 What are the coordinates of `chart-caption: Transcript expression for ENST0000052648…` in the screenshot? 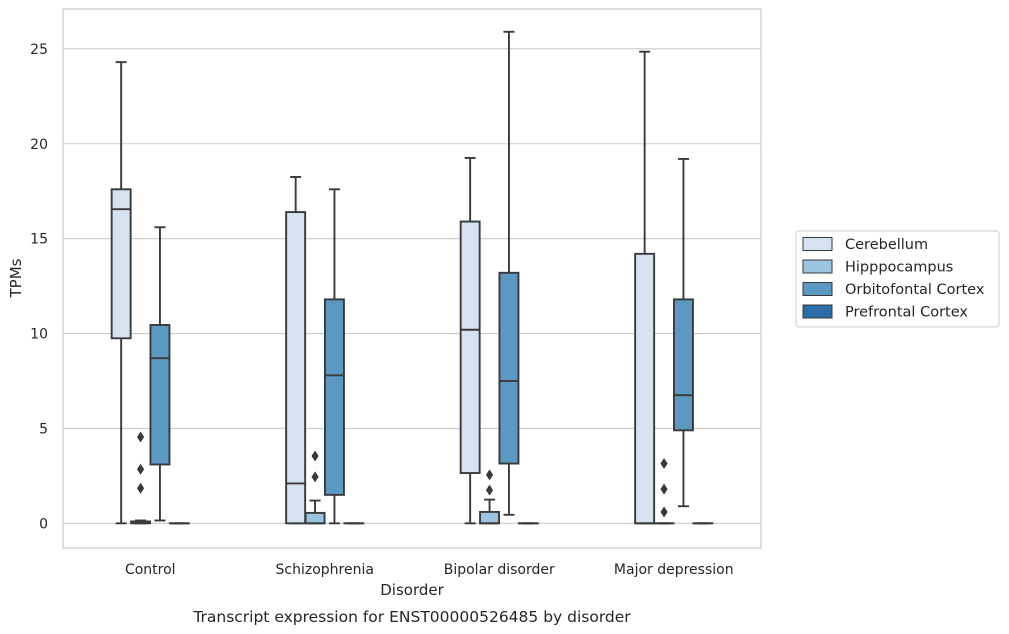 It's located at (411, 617).